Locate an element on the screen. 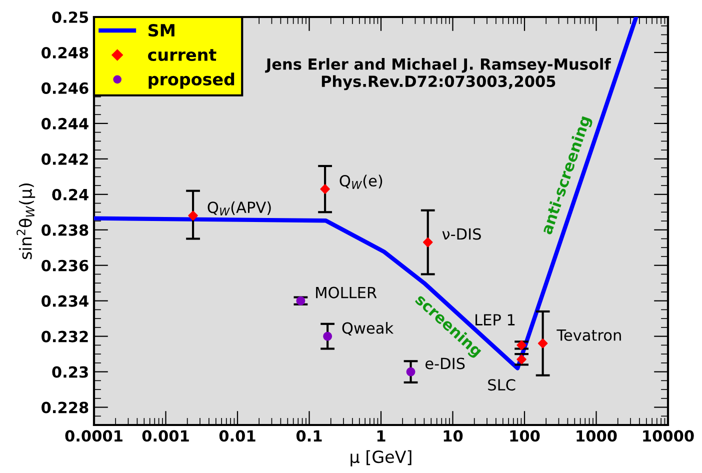 The image size is (702, 473). x-tick-label: 100 is located at coordinates (525, 436).